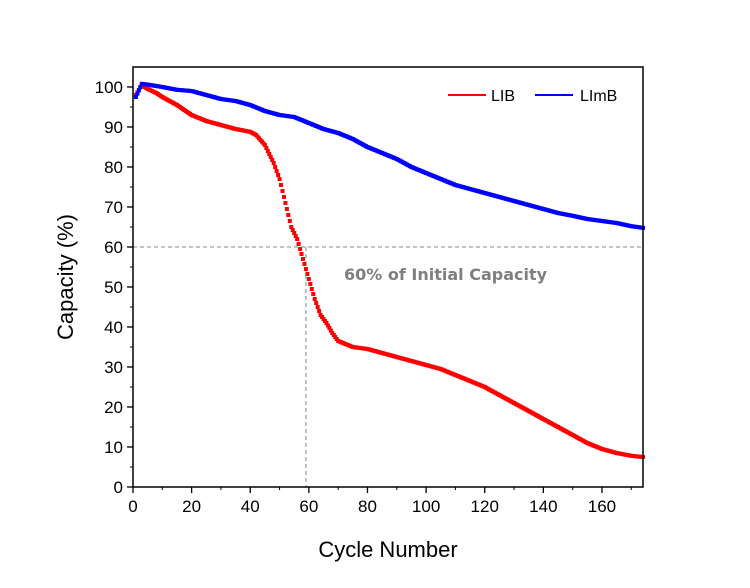  What do you see at coordinates (113, 247) in the screenshot?
I see `y-tick-label: 60` at bounding box center [113, 247].